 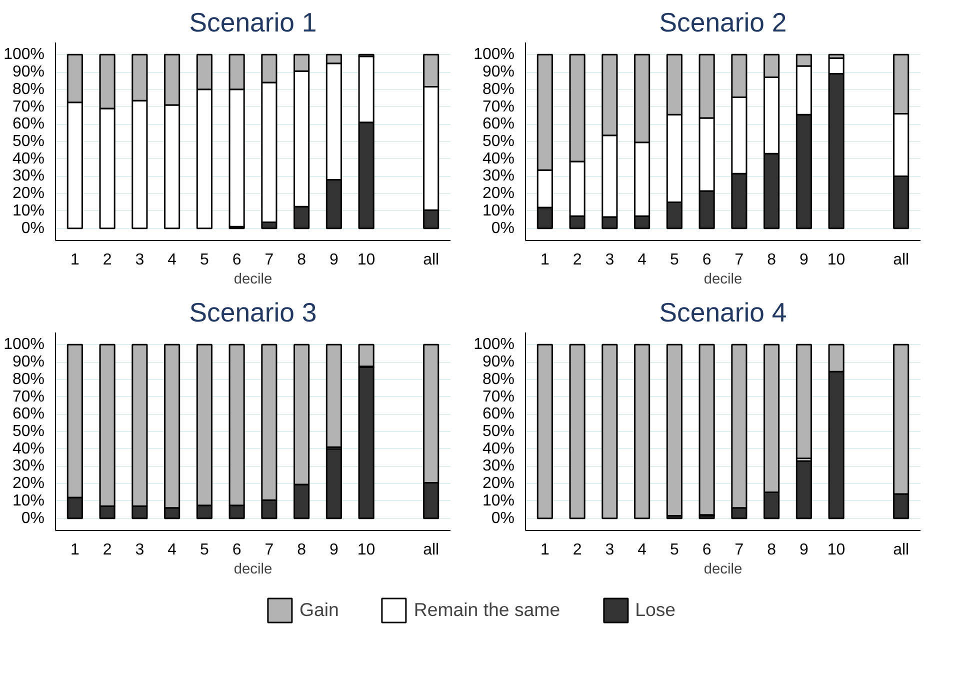 I want to click on chart-title: Scenario 2, so click(x=723, y=23).